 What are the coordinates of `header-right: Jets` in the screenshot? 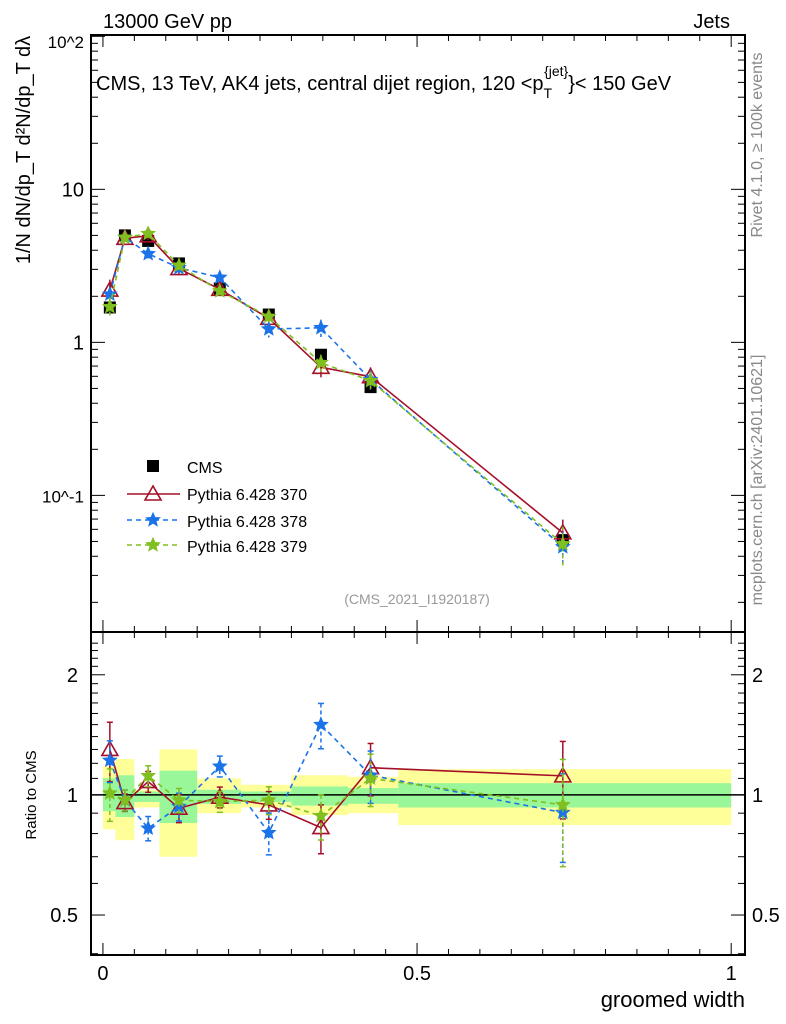 It's located at (711, 22).